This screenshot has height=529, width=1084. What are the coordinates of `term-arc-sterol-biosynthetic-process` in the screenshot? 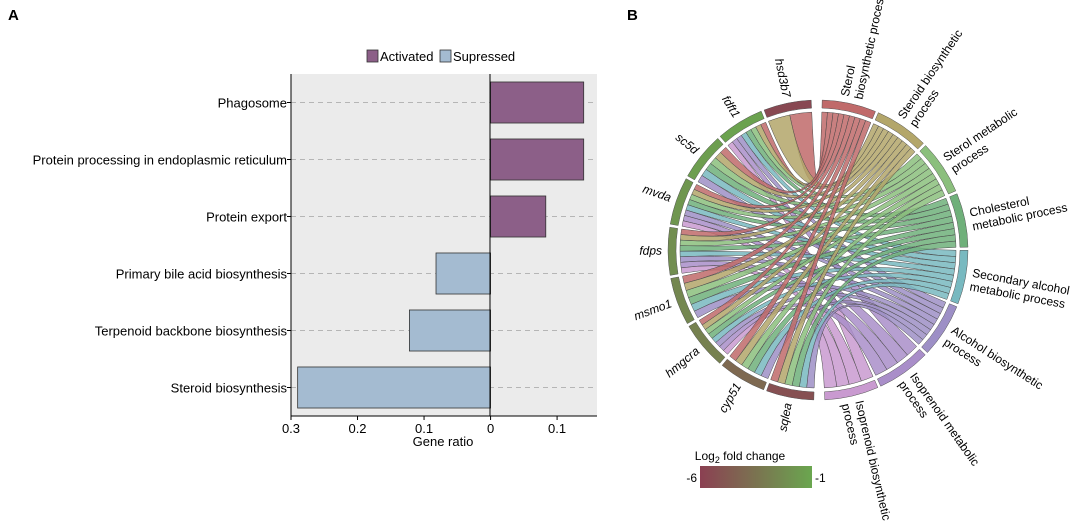 It's located at (848, 109).